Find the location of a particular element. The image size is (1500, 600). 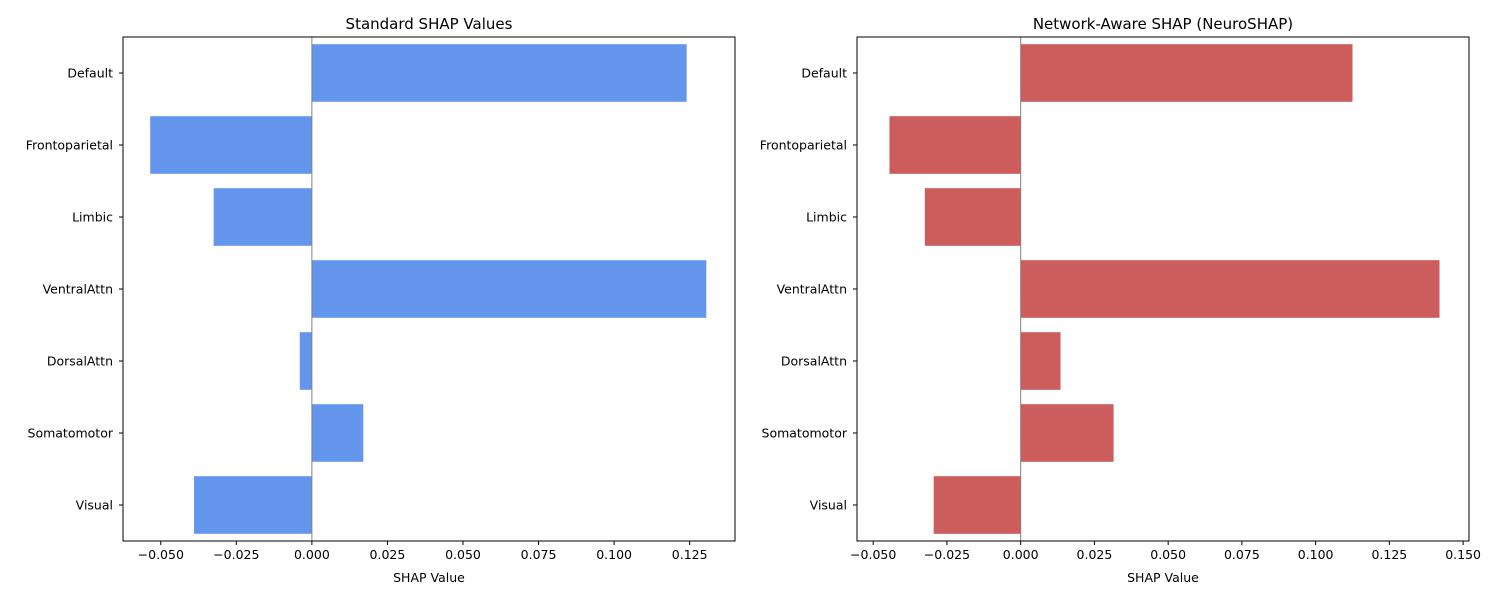

chart-title: Standard SHAP Values is located at coordinates (429, 24).